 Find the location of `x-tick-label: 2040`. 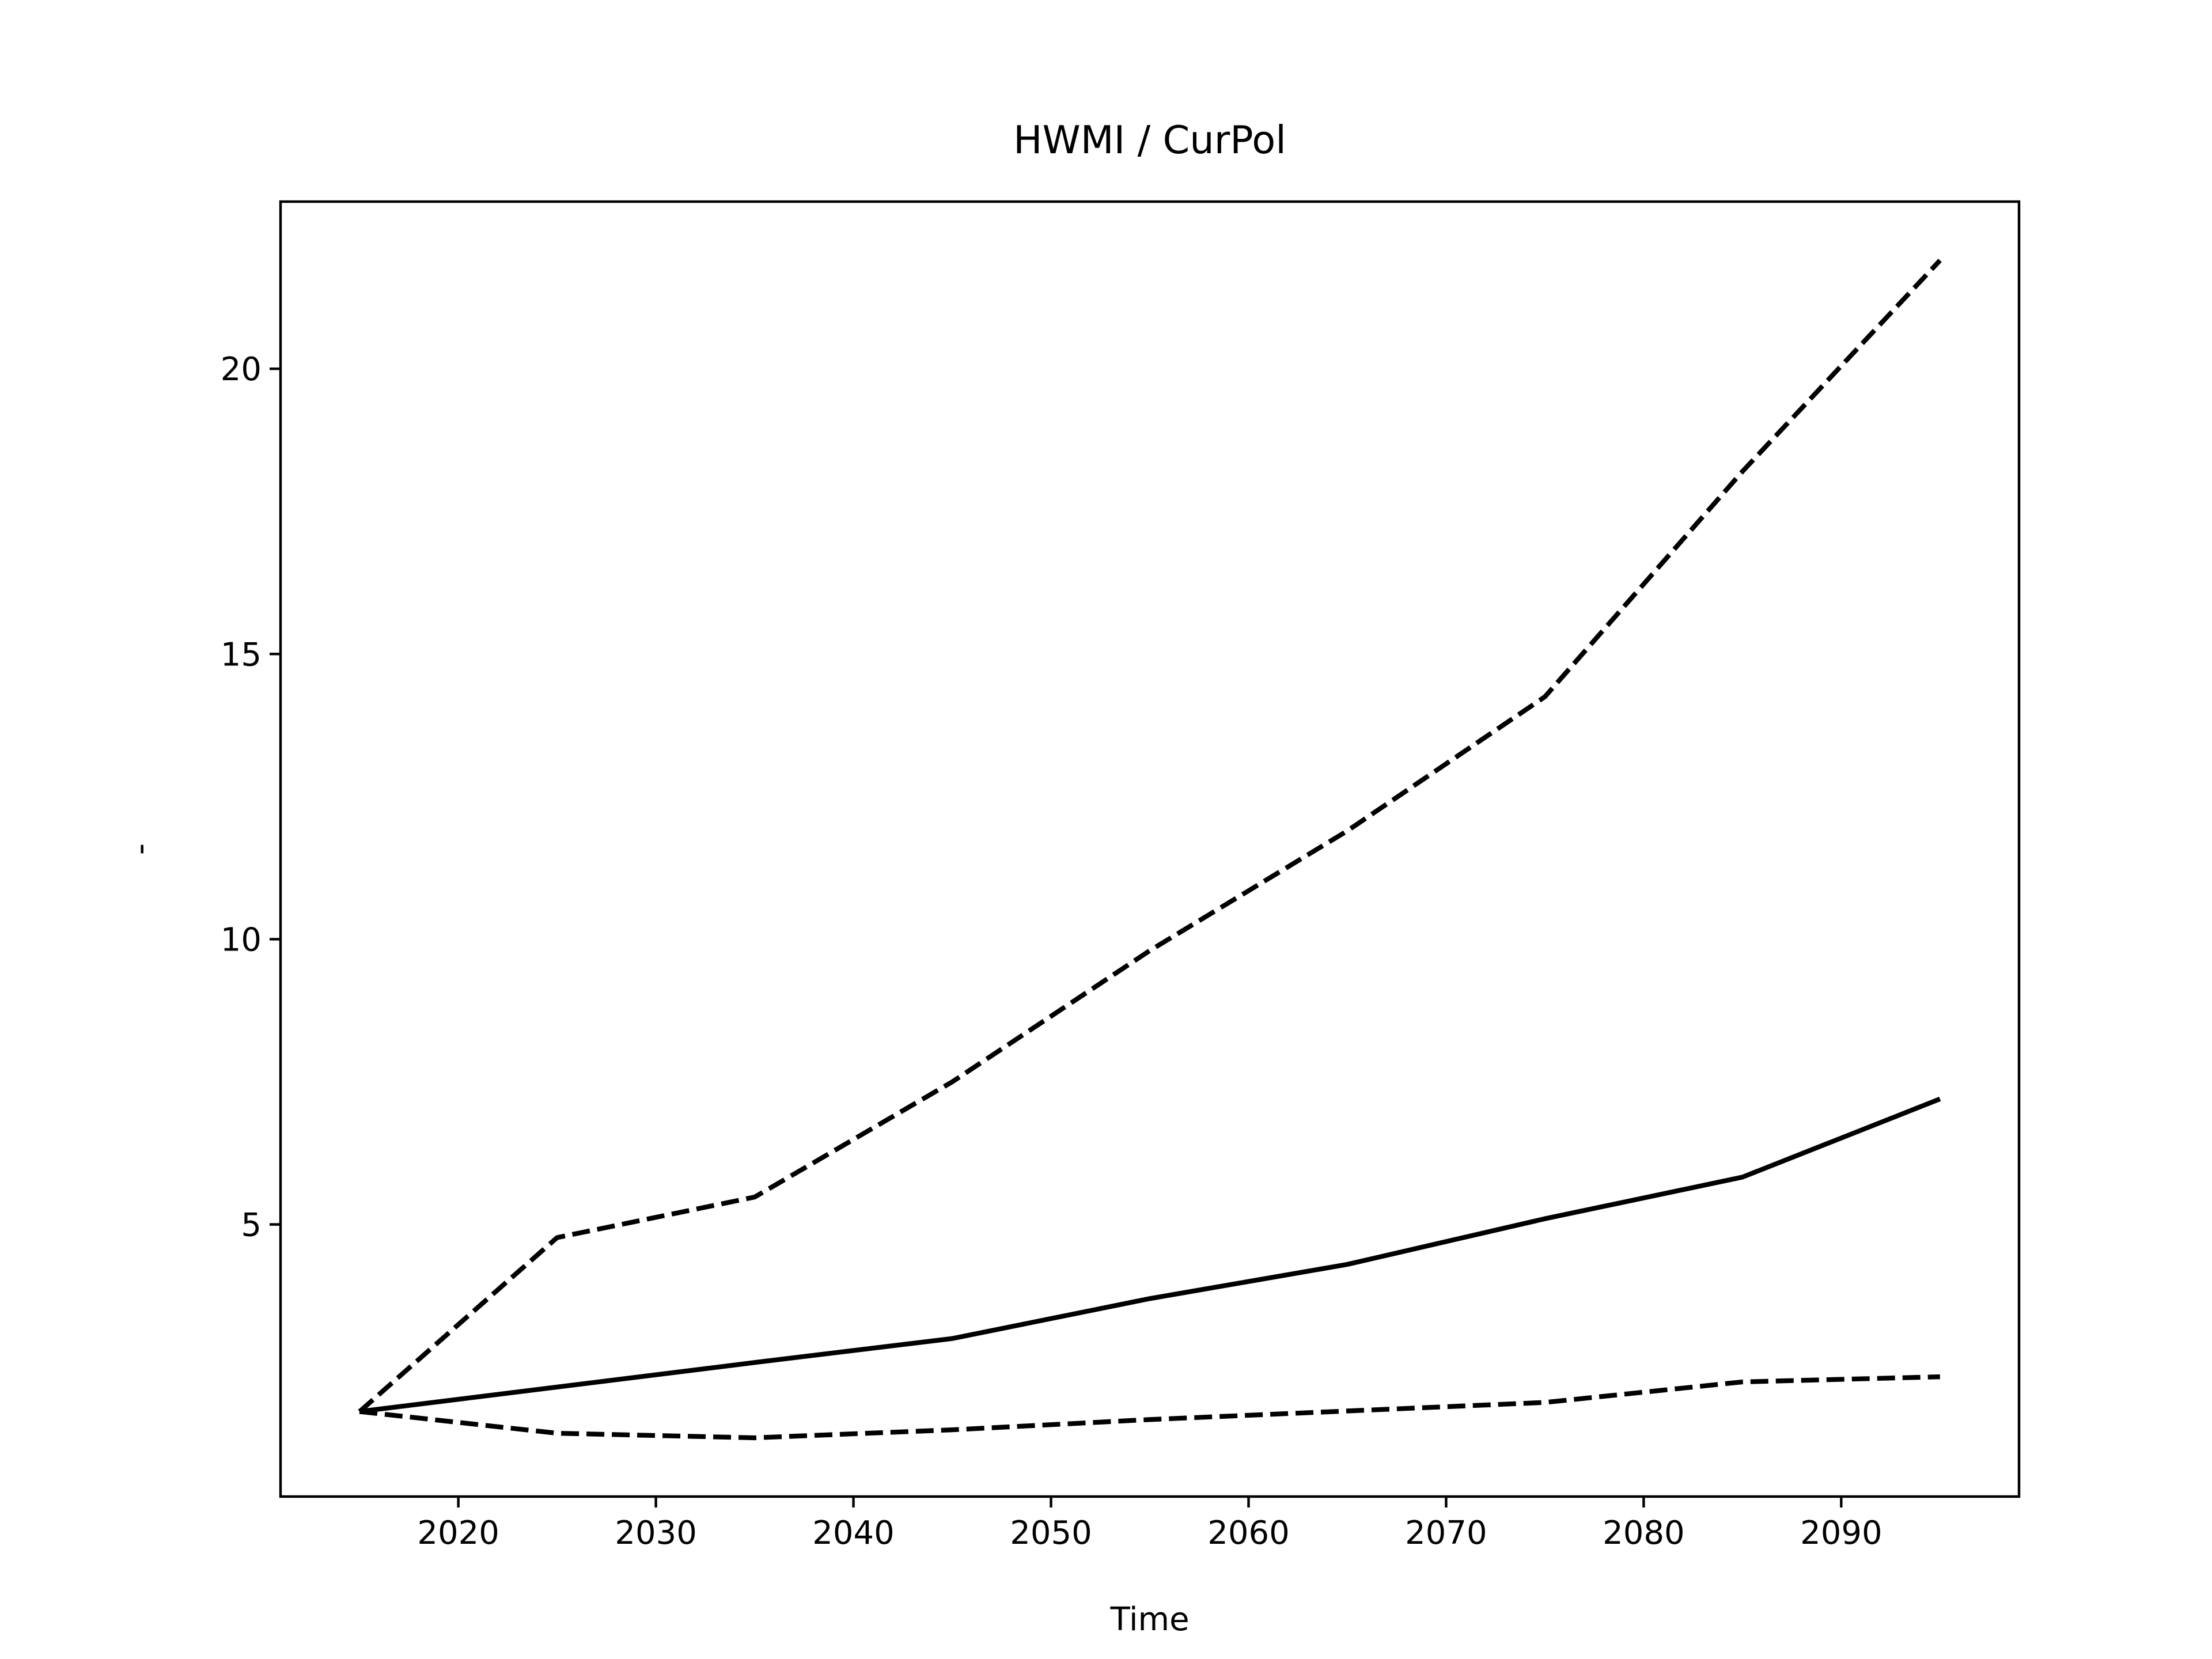

x-tick-label: 2040 is located at coordinates (853, 1533).